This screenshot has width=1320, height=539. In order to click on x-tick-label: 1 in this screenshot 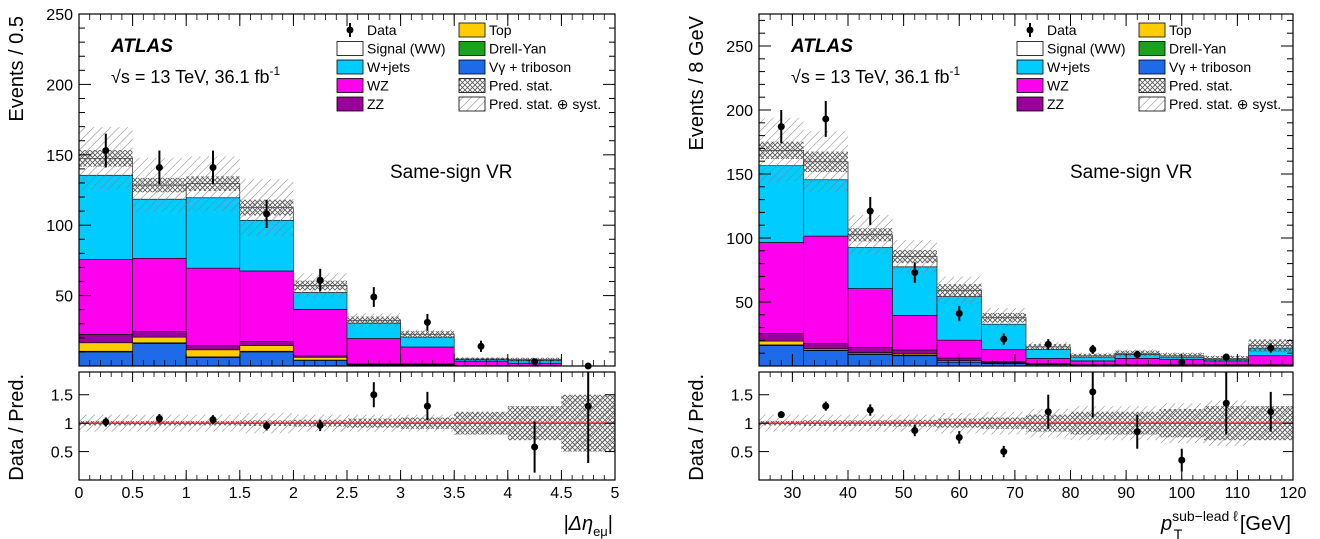, I will do `click(186, 493)`.